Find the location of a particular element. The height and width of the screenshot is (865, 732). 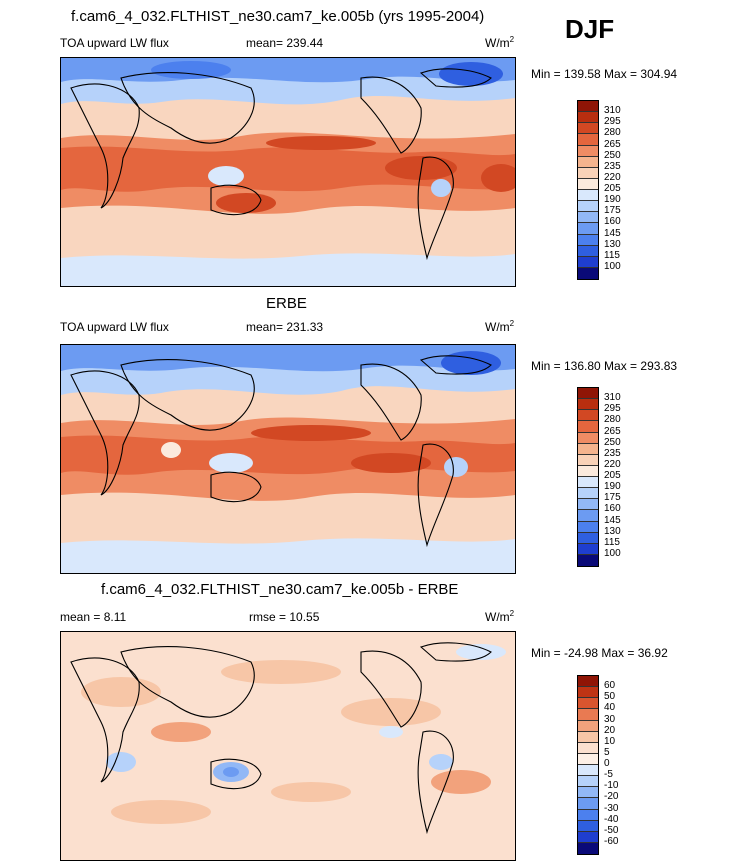

panel-2-units: W/m2 is located at coordinates (500, 326).